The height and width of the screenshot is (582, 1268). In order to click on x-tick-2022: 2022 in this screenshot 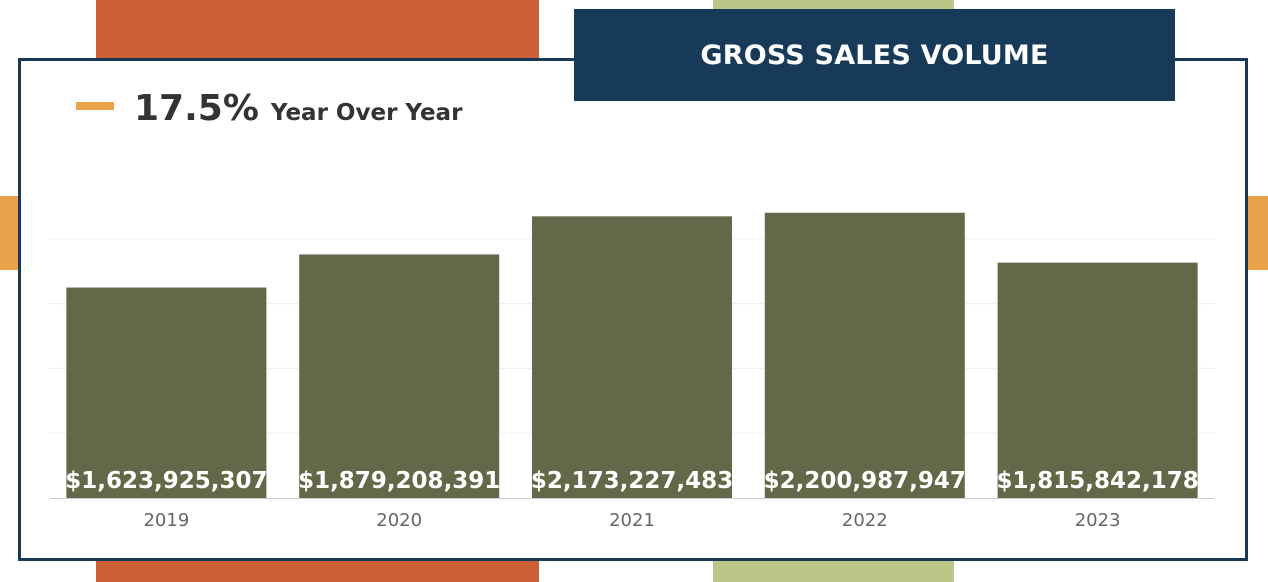, I will do `click(865, 520)`.